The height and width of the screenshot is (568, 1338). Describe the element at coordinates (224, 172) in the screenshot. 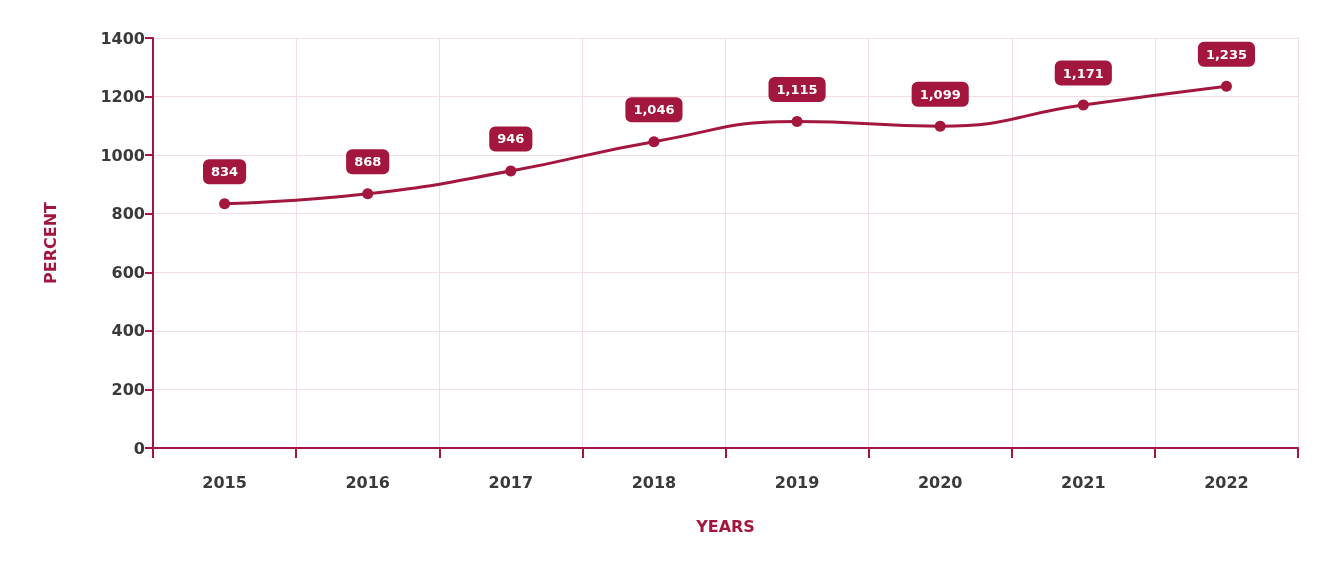

I see `text: 834` at that location.